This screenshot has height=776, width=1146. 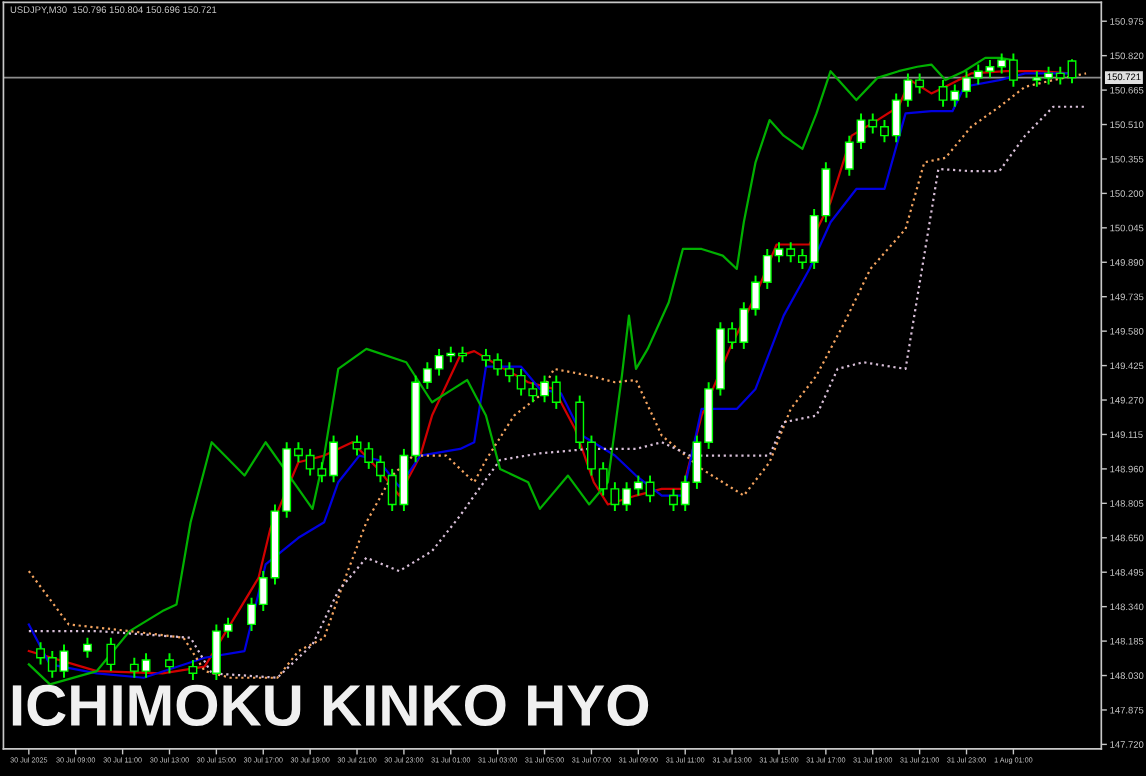 What do you see at coordinates (330, 705) in the screenshot?
I see `text: ICHIMOKU KINKO HYO` at bounding box center [330, 705].